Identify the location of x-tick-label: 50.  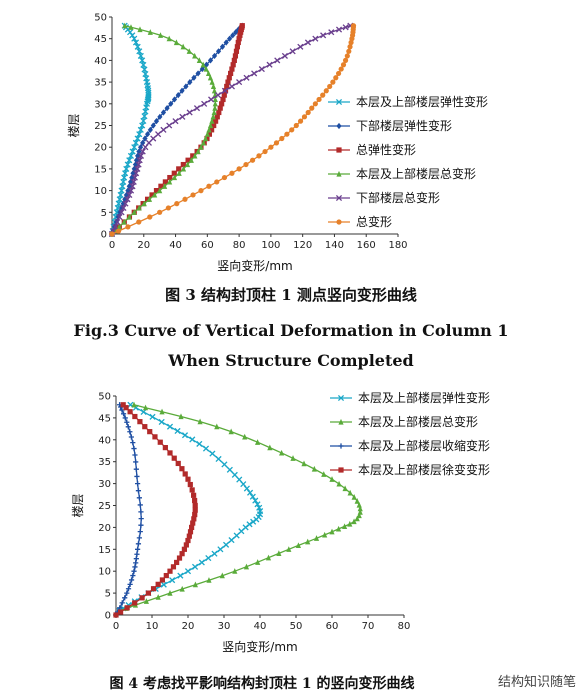
(296, 626).